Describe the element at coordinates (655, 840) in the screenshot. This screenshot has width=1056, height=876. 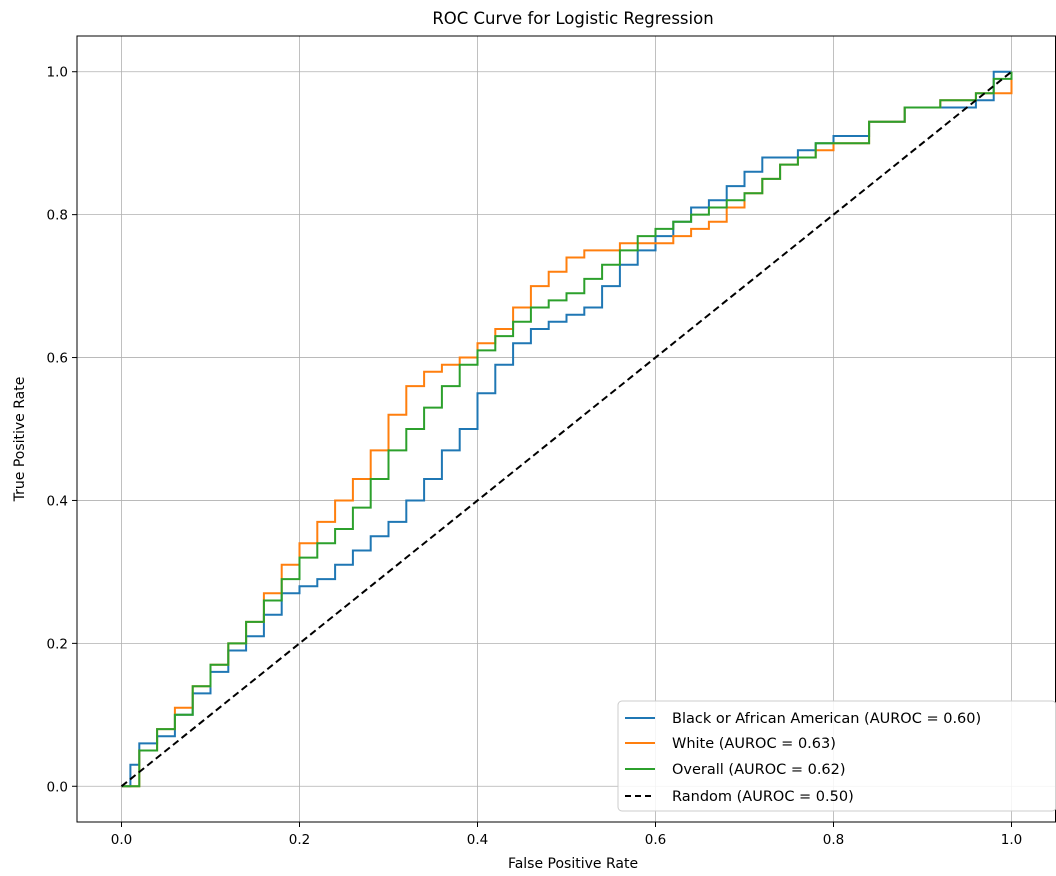
I see `x-tick-label: 0.6` at that location.